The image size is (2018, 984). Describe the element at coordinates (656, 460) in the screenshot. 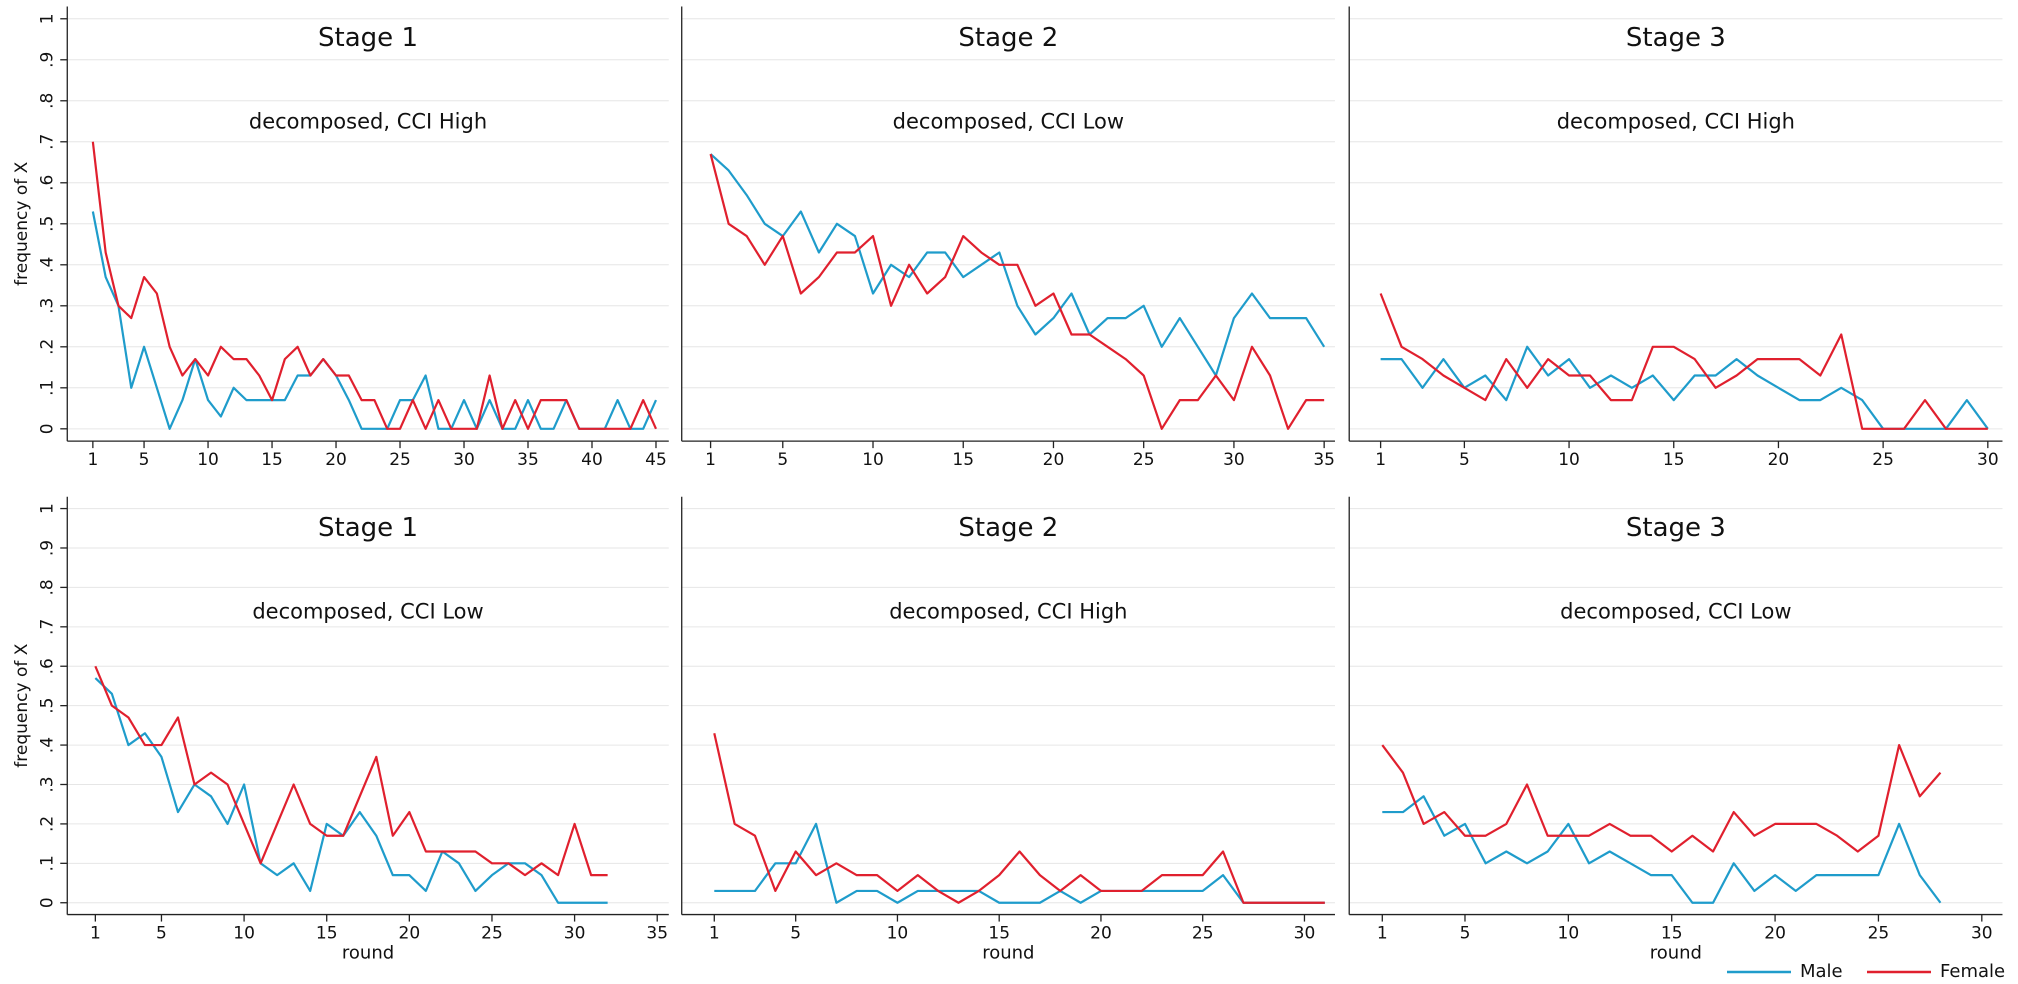

I see `x-tick-label: 45` at that location.